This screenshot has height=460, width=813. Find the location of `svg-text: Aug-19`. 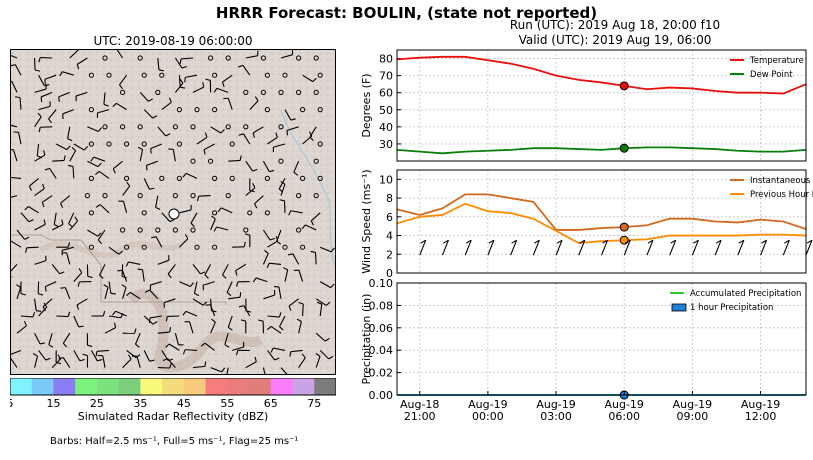

svg-text: Aug-19 is located at coordinates (623, 404).